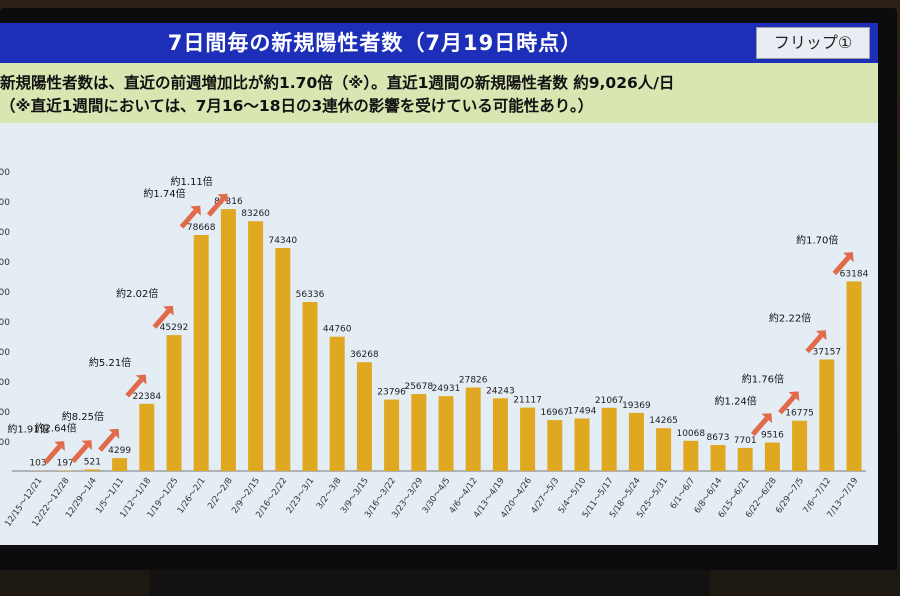  What do you see at coordinates (854, 274) in the screenshot?
I see `bar-value-label: 63184` at bounding box center [854, 274].